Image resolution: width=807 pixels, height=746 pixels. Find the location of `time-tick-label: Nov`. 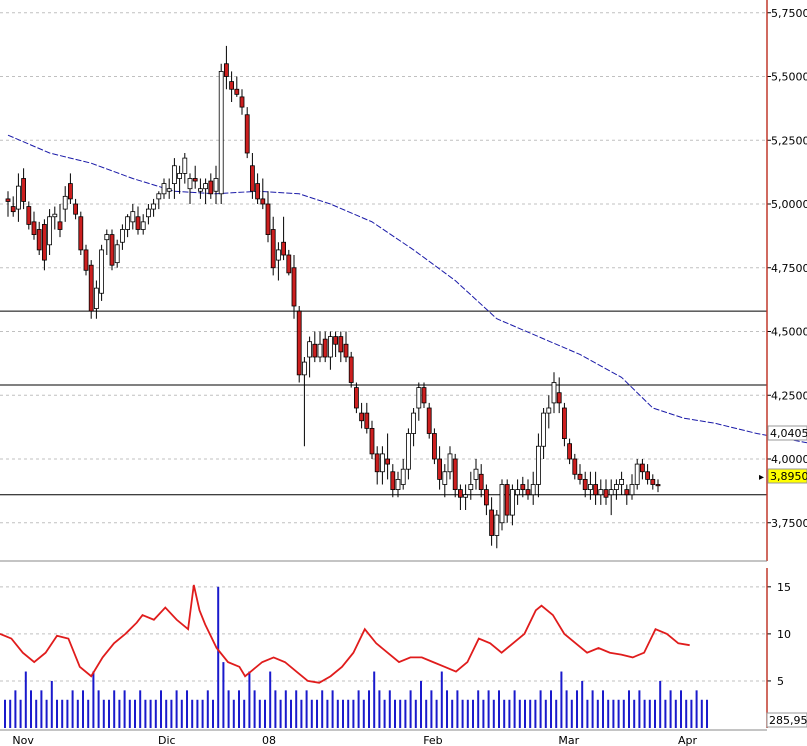

time-tick-label: Nov is located at coordinates (23, 740).